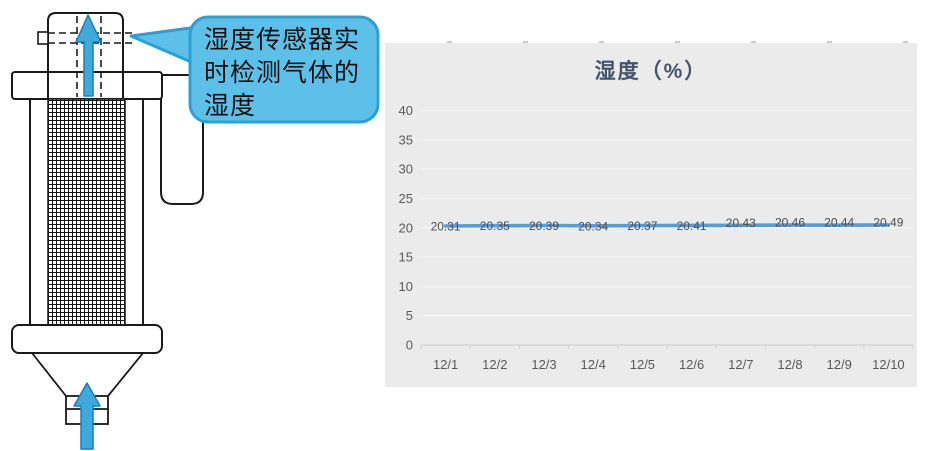 The height and width of the screenshot is (451, 933). What do you see at coordinates (495, 226) in the screenshot?
I see `data-label: 20.35` at bounding box center [495, 226].